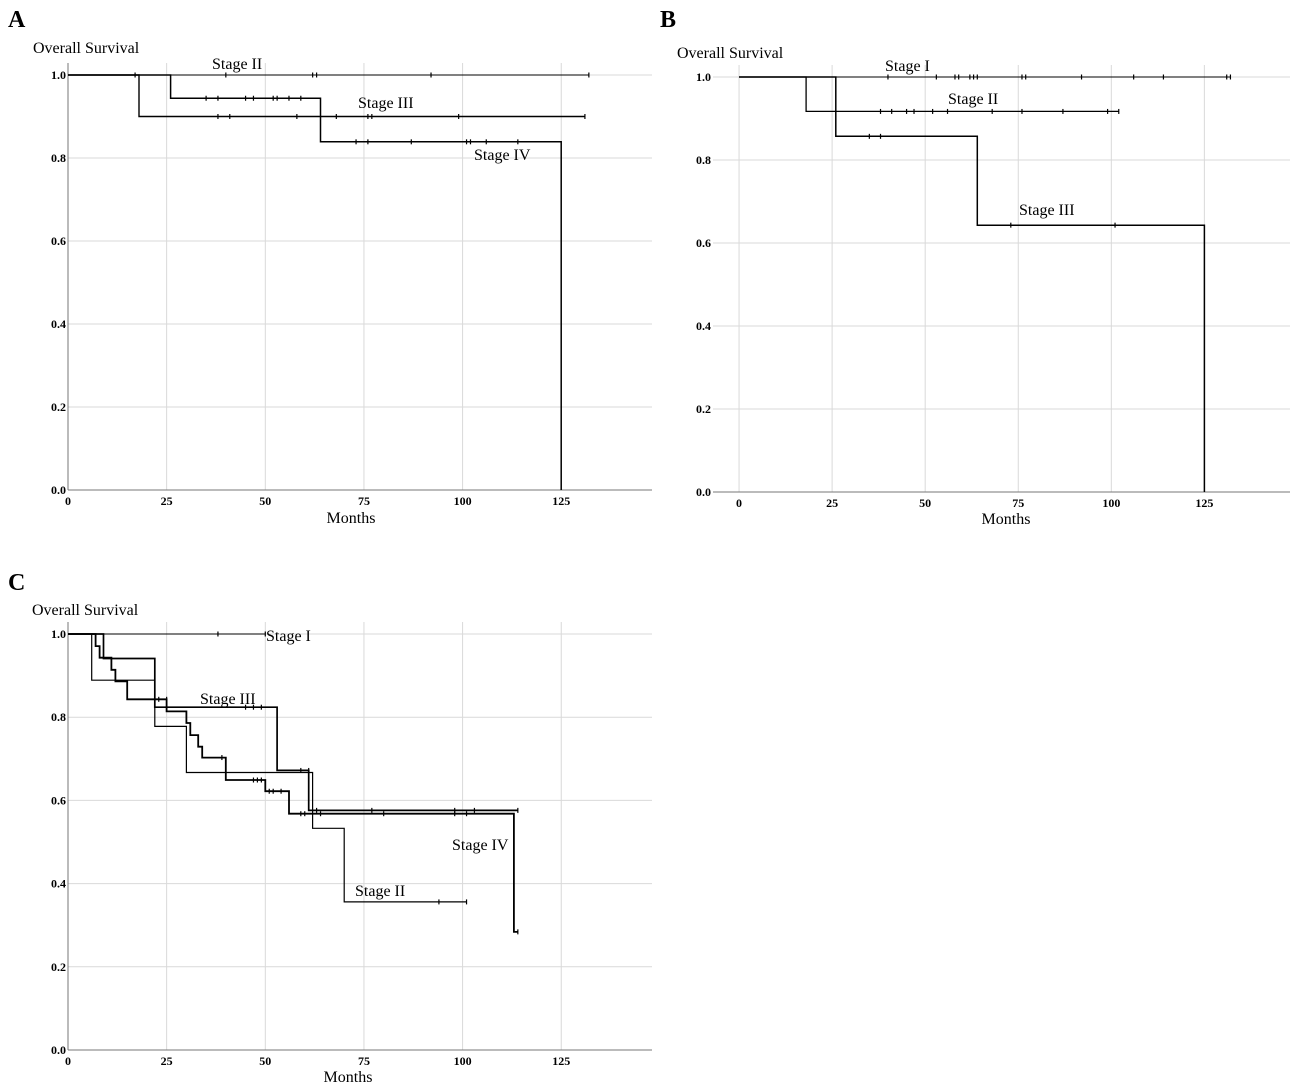  I want to click on curve-labels: Stage I Stage II Stage III, so click(980, 138).